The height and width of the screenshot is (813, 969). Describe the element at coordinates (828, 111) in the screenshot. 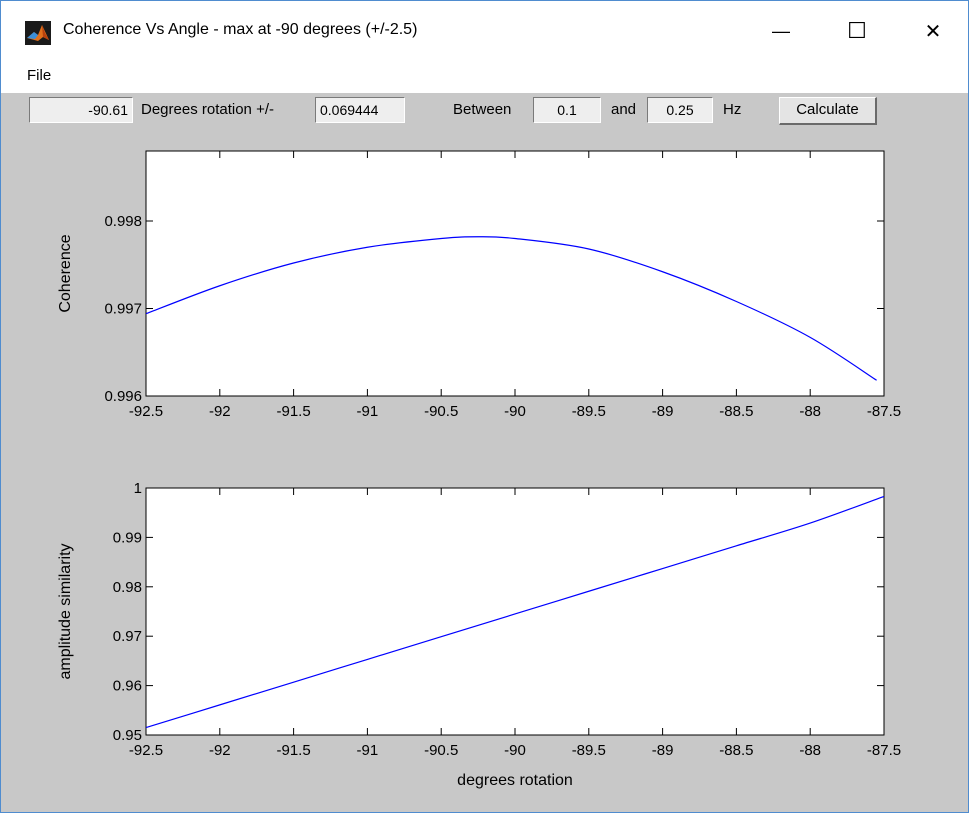

I see `calculate-button: Calculate` at that location.